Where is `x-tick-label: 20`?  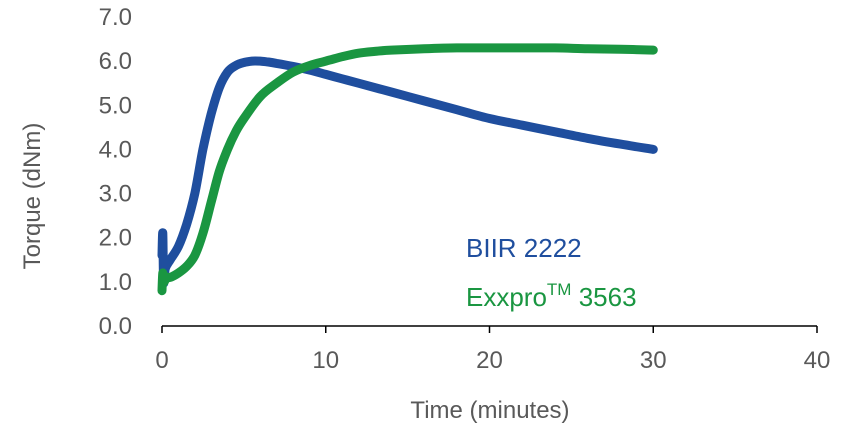
x-tick-label: 20 is located at coordinates (489, 360).